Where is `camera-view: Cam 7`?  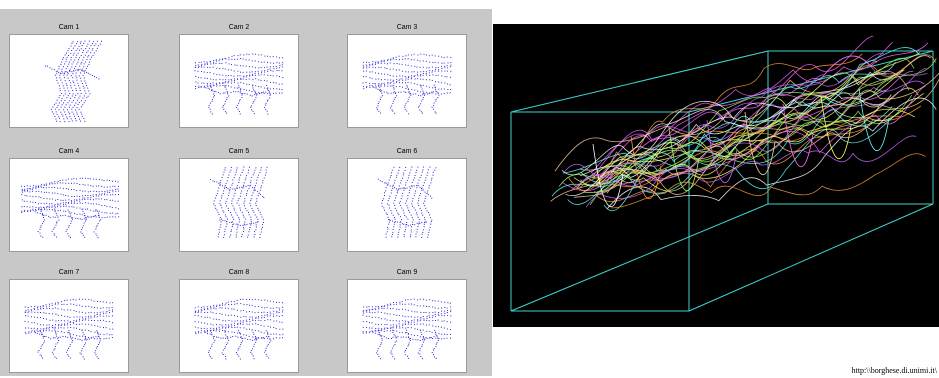 camera-view: Cam 7 is located at coordinates (69, 323).